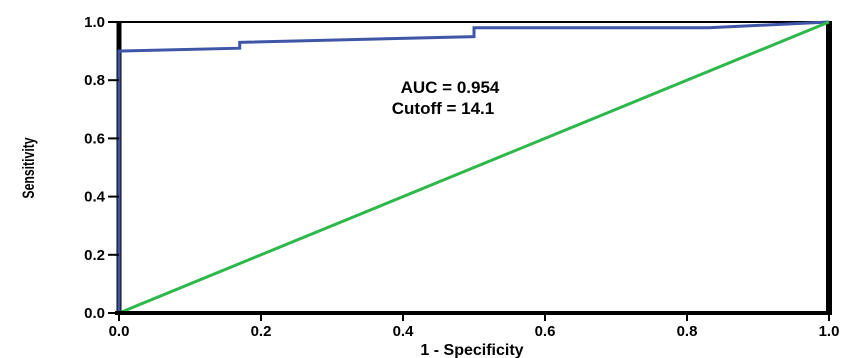 The image size is (857, 358). Describe the element at coordinates (404, 331) in the screenshot. I see `x-tick-label: 0.4` at that location.